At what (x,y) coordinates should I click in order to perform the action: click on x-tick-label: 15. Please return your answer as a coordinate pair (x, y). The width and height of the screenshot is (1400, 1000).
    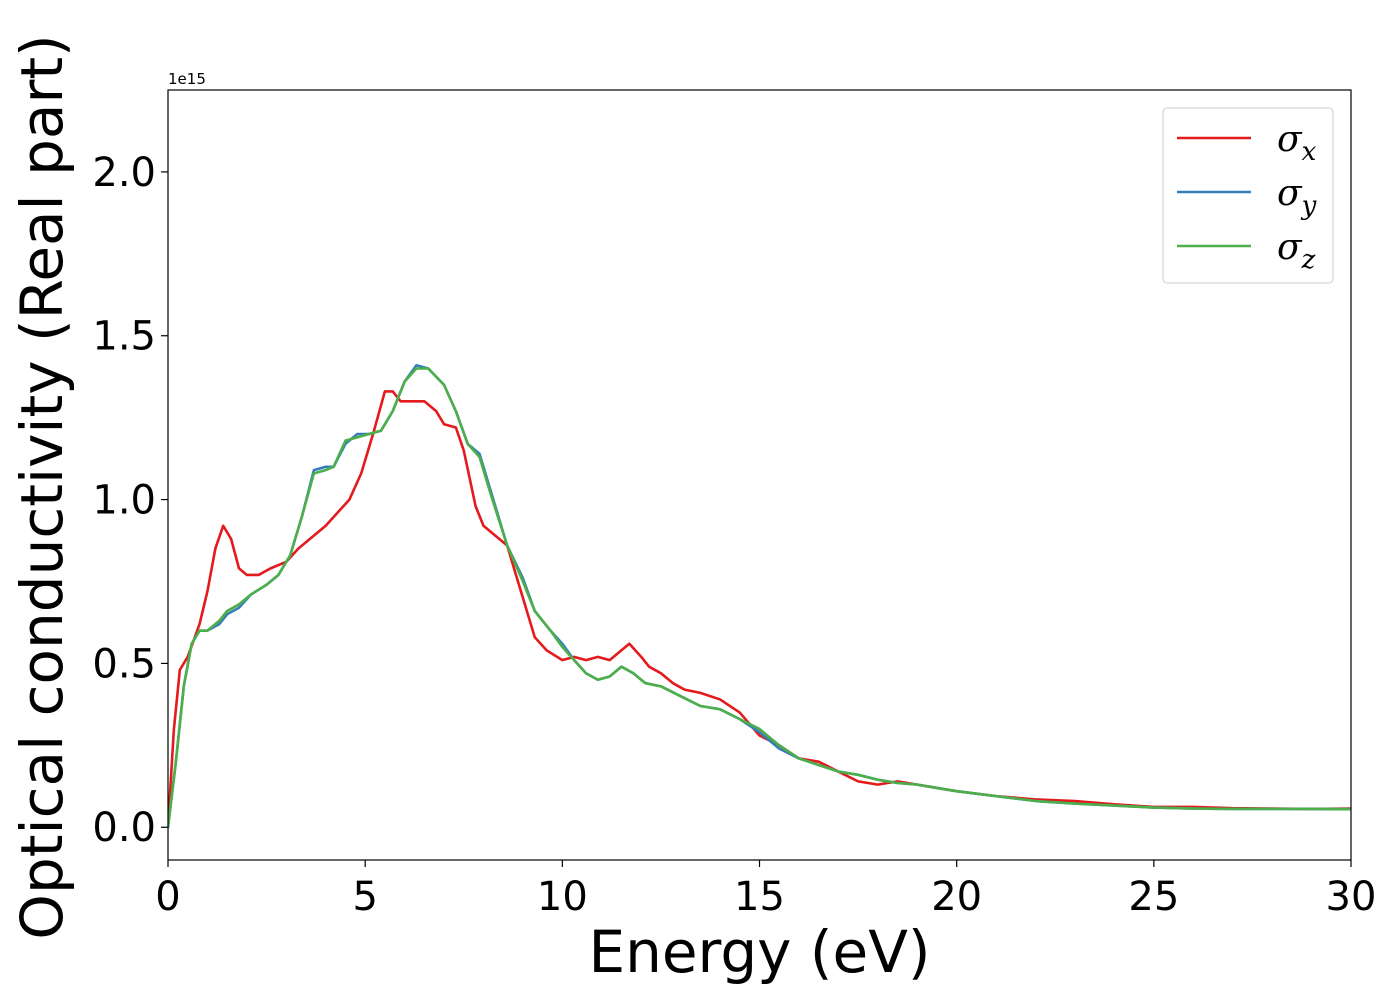
    Looking at the image, I should click on (759, 897).